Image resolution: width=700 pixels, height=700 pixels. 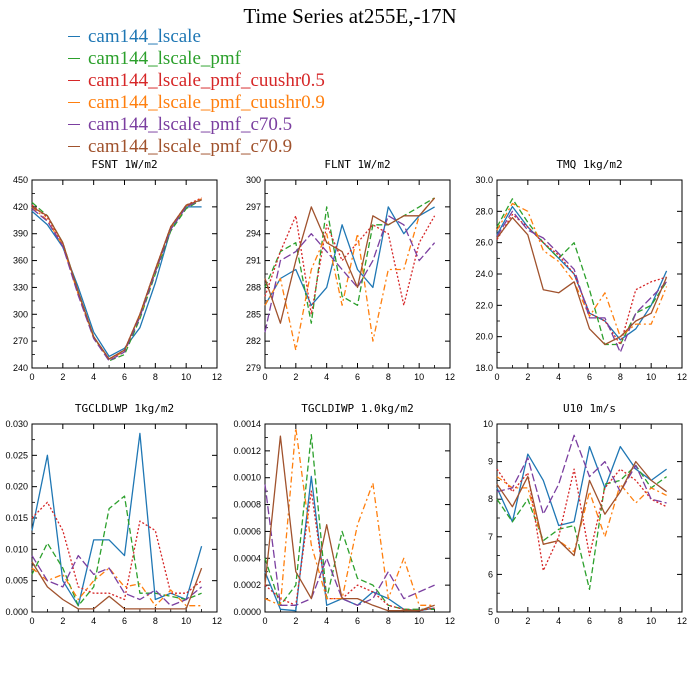 I want to click on y-tick-label: 8, so click(x=490, y=499).